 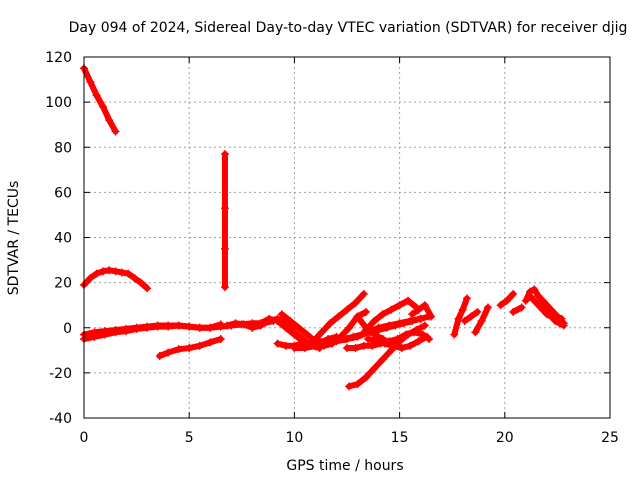 I want to click on y-tick-label: 0, so click(x=67, y=329).